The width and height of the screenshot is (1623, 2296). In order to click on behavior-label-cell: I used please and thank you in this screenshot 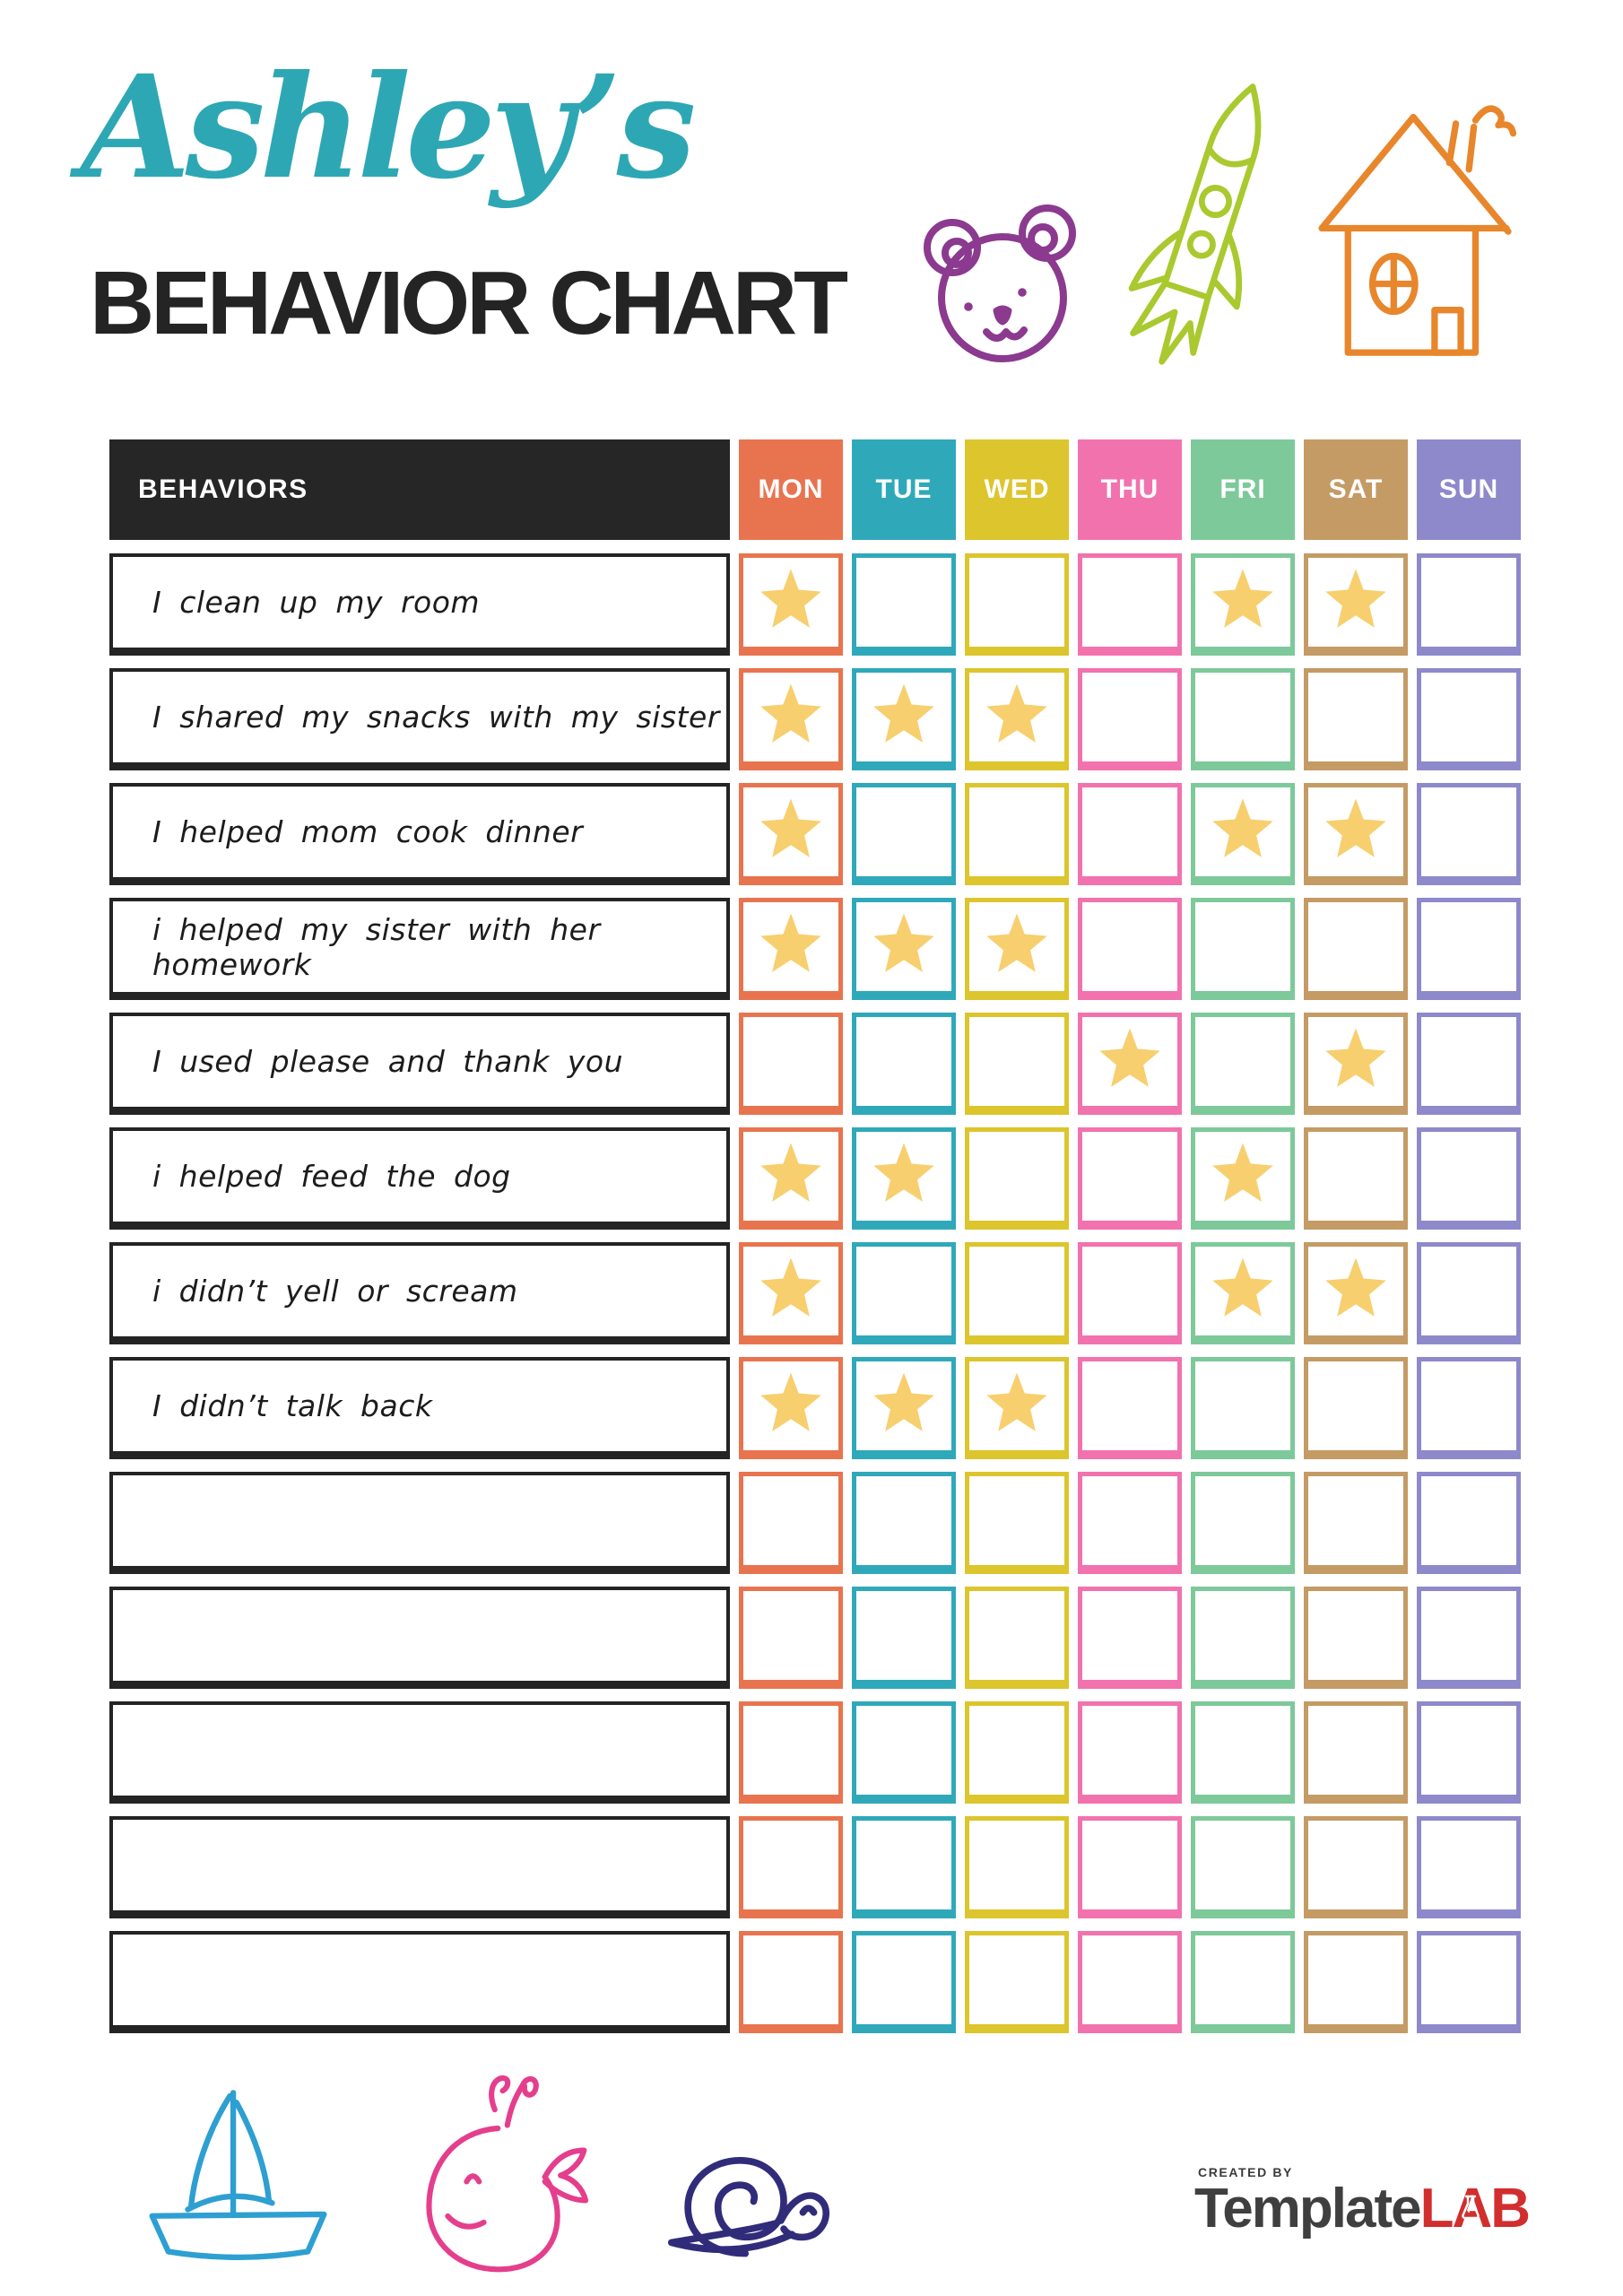, I will do `click(419, 1064)`.